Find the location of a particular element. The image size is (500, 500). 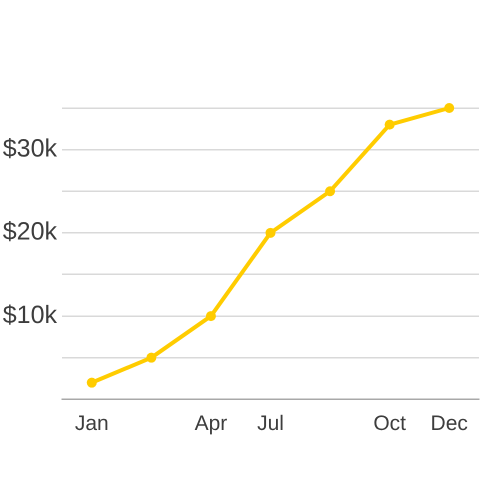

x-tick-label: Jan is located at coordinates (91, 424).